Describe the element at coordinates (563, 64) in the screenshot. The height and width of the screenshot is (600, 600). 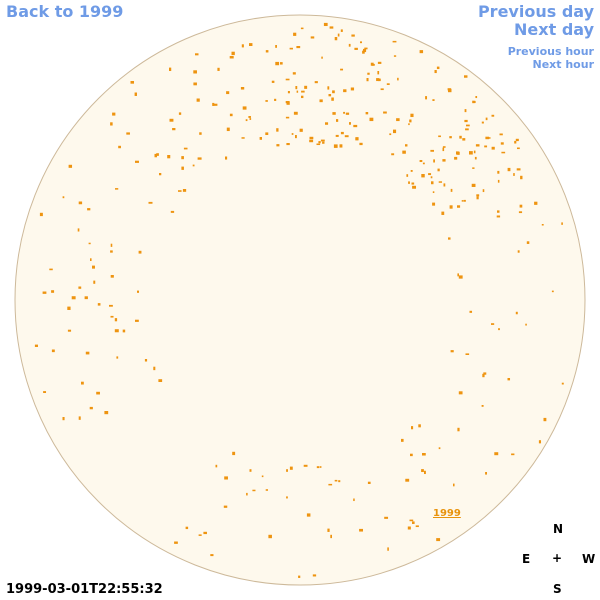
I see `next-hour-link: Next hour` at that location.